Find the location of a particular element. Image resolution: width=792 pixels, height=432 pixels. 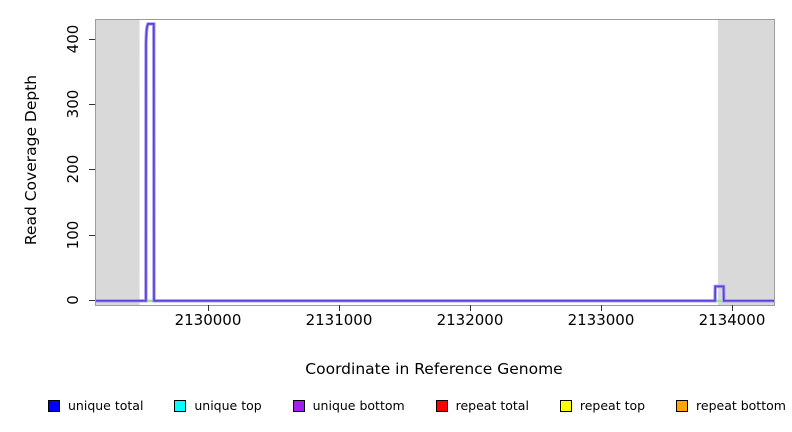

y-axis-title: Read Coverage Depth is located at coordinates (31, 160).